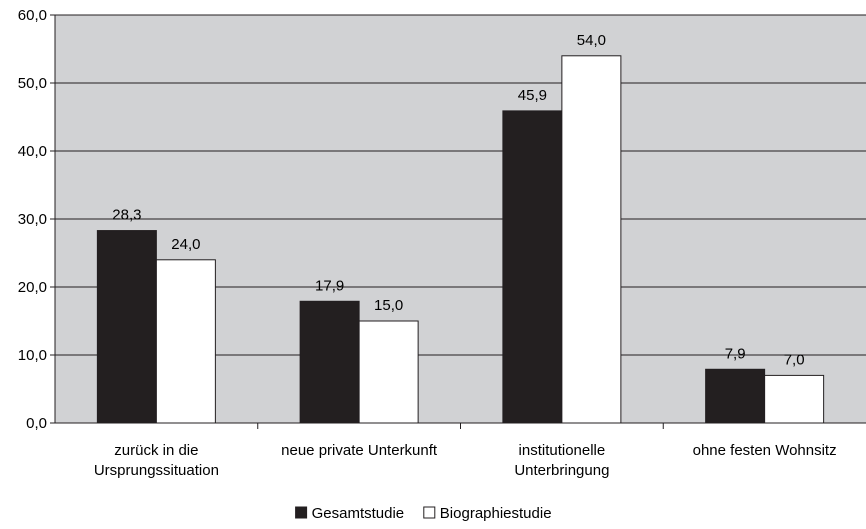 This screenshot has height=529, width=866. What do you see at coordinates (561, 460) in the screenshot?
I see `x-category-label: institutionelle Unterbringung` at bounding box center [561, 460].